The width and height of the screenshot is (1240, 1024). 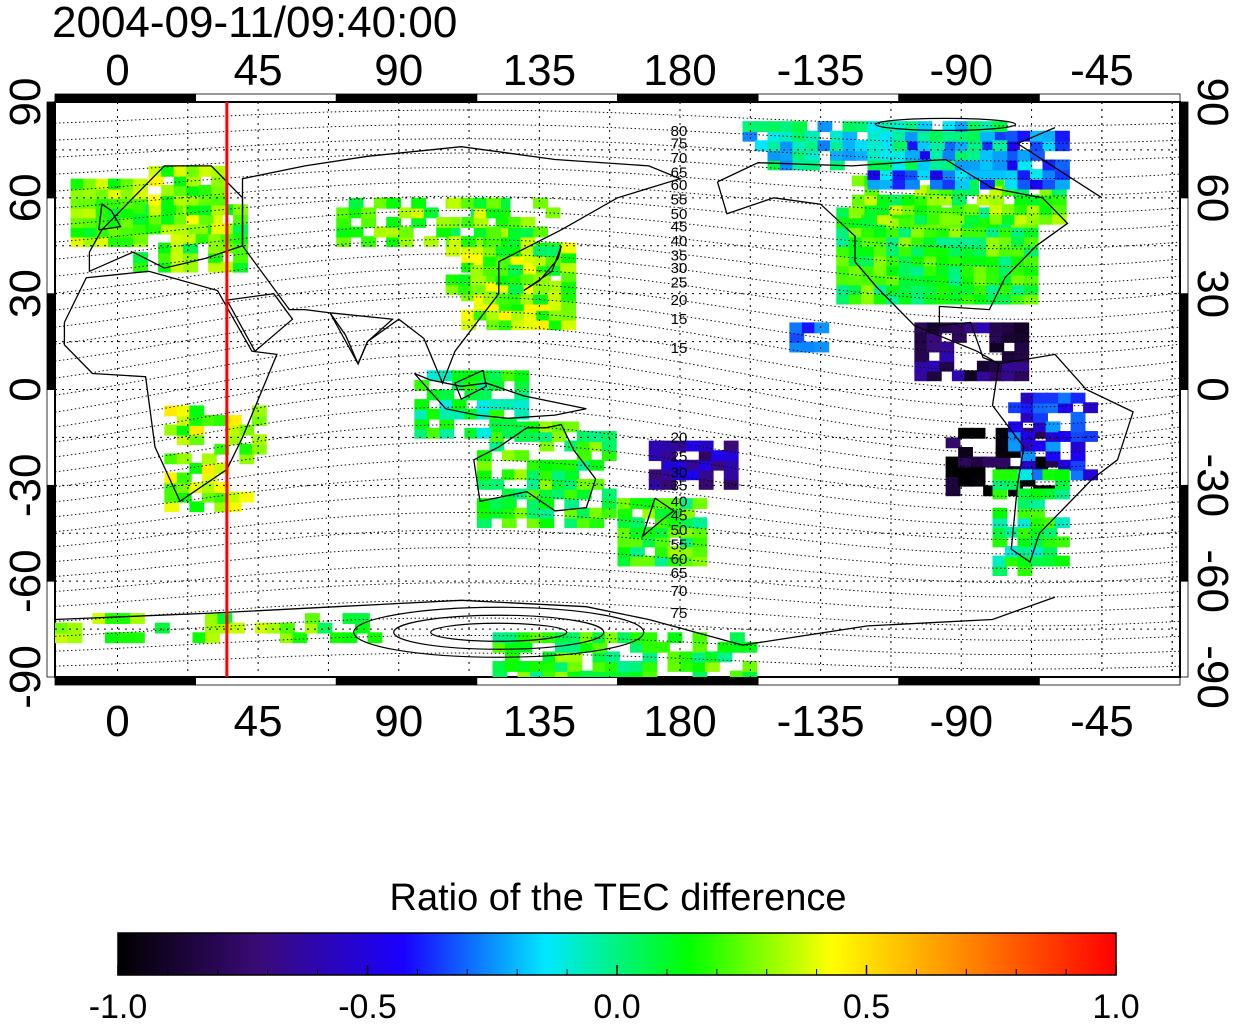 I want to click on x-tick-top: 90, so click(x=398, y=70).